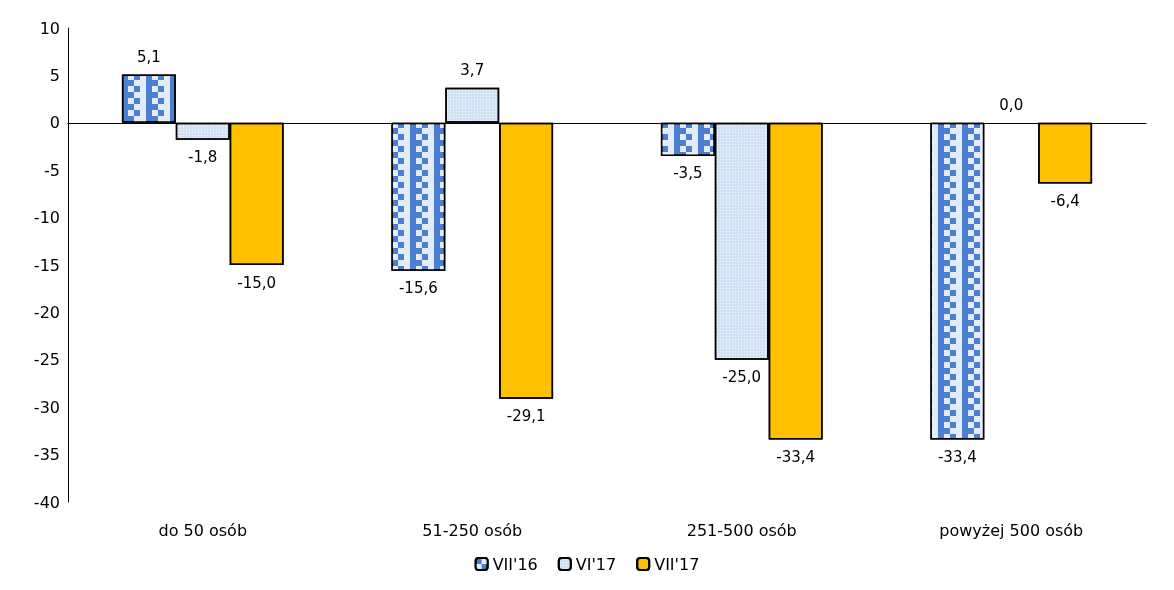 The width and height of the screenshot is (1174, 590). Describe the element at coordinates (49, 28) in the screenshot. I see `y-tick-label: 10` at that location.